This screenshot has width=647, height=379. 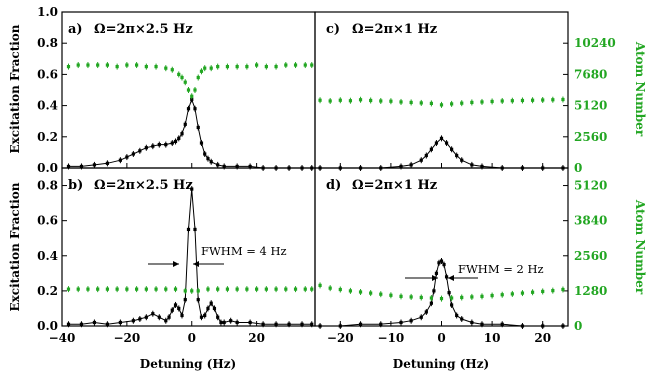 What do you see at coordinates (441, 338) in the screenshot?
I see `panel-d-xtick-label: 0` at bounding box center [441, 338].